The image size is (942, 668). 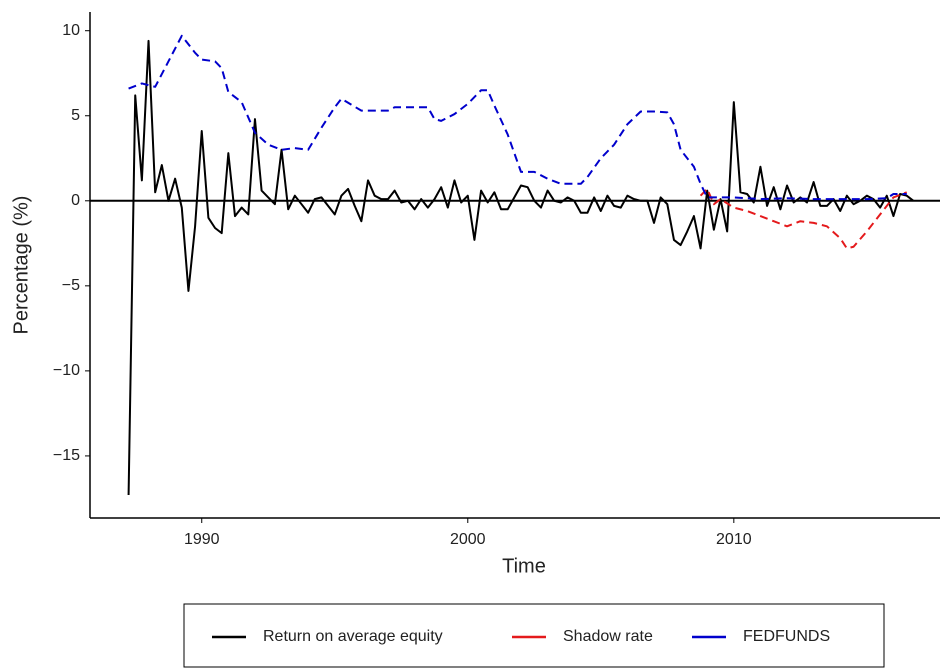 What do you see at coordinates (66, 370) in the screenshot?
I see `y-tick-label: −10` at bounding box center [66, 370].